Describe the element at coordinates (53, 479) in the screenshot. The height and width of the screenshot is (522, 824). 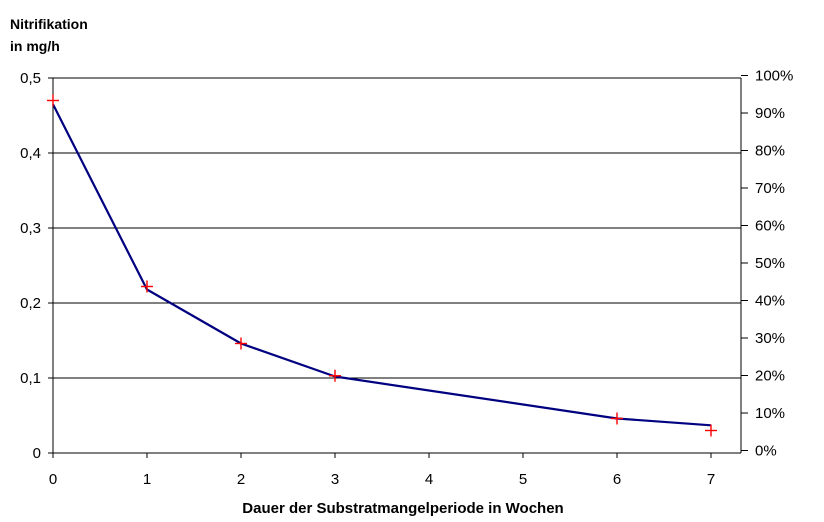
I see `x-tick-label: 0` at that location.